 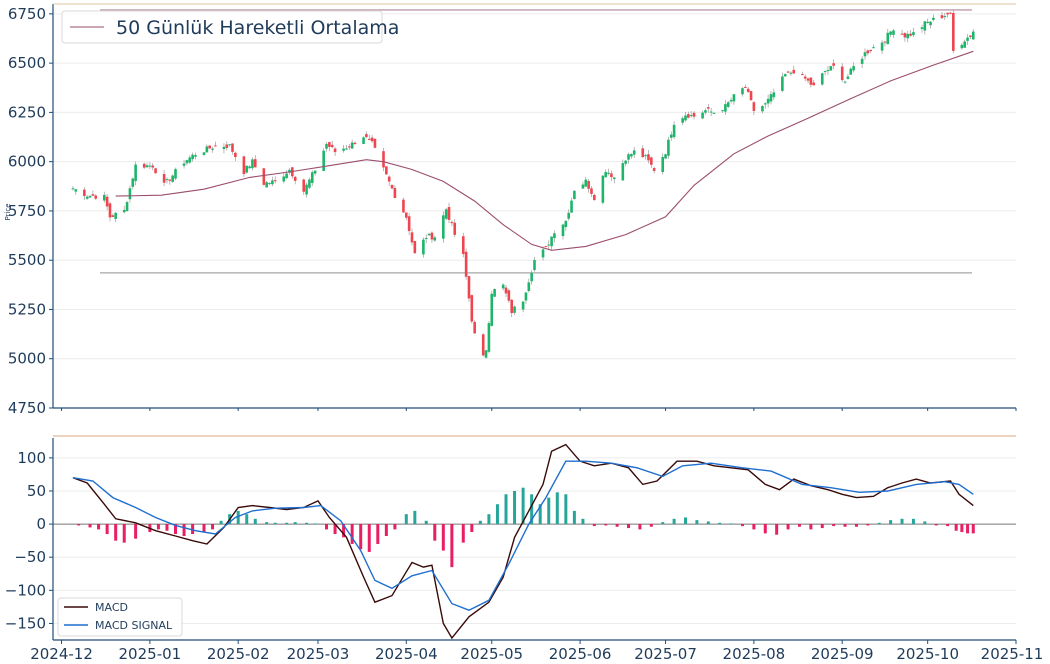 I want to click on price-y-tick-label: 6750, so click(x=27, y=14).